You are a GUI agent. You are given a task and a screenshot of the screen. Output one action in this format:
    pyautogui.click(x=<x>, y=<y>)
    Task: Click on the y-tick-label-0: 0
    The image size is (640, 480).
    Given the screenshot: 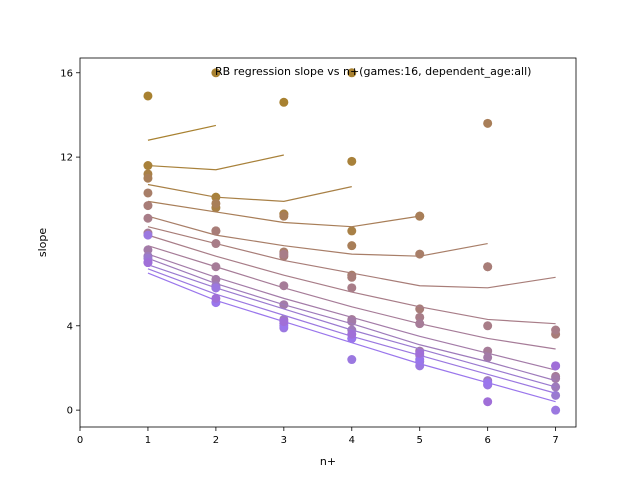 What is the action you would take?
    pyautogui.click(x=70, y=411)
    